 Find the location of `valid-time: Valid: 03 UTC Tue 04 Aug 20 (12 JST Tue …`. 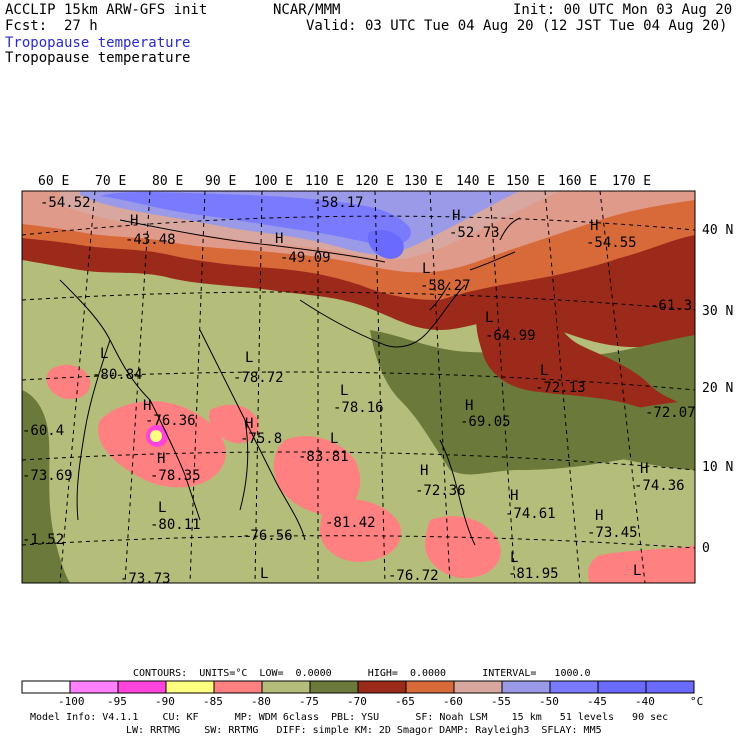

valid-time: Valid: 03 UTC Tue 04 Aug 20 (12 JST Tue … is located at coordinates (517, 26).